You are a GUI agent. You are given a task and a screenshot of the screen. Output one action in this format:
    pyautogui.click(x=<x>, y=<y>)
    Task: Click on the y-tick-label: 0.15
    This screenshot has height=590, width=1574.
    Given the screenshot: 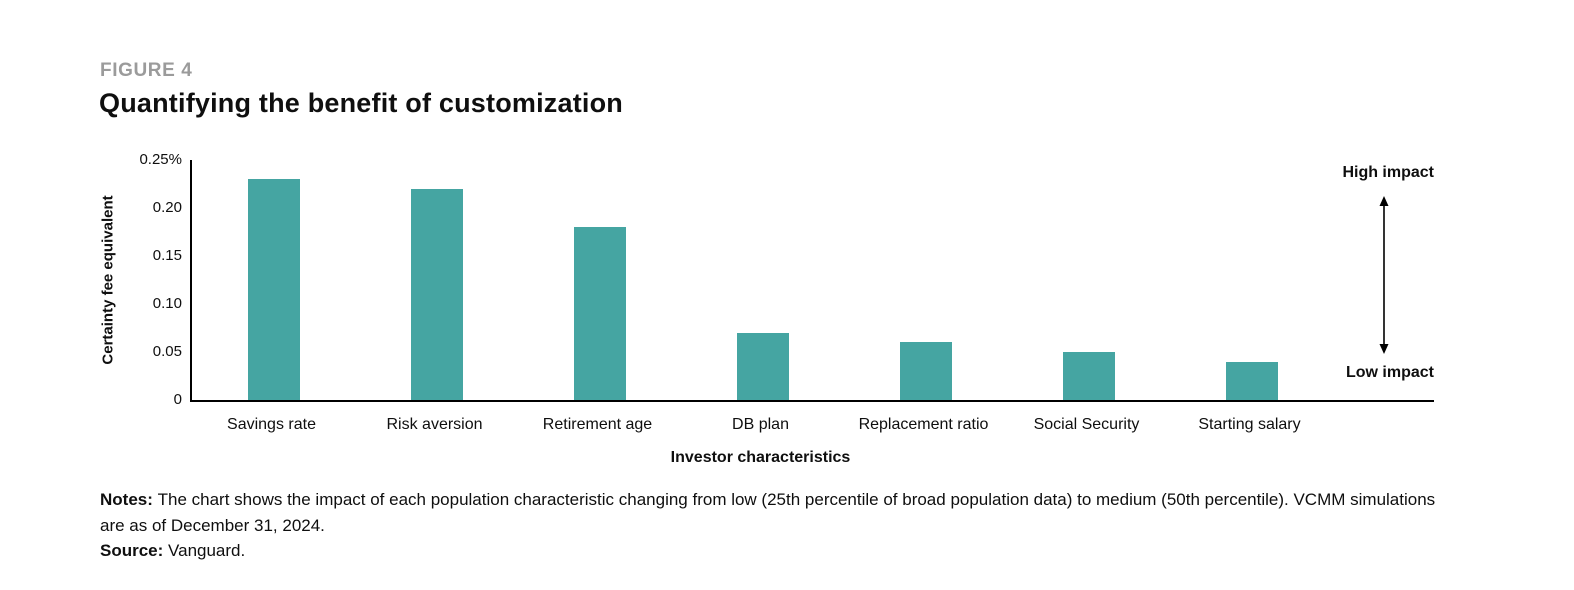 What is the action you would take?
    pyautogui.click(x=167, y=255)
    